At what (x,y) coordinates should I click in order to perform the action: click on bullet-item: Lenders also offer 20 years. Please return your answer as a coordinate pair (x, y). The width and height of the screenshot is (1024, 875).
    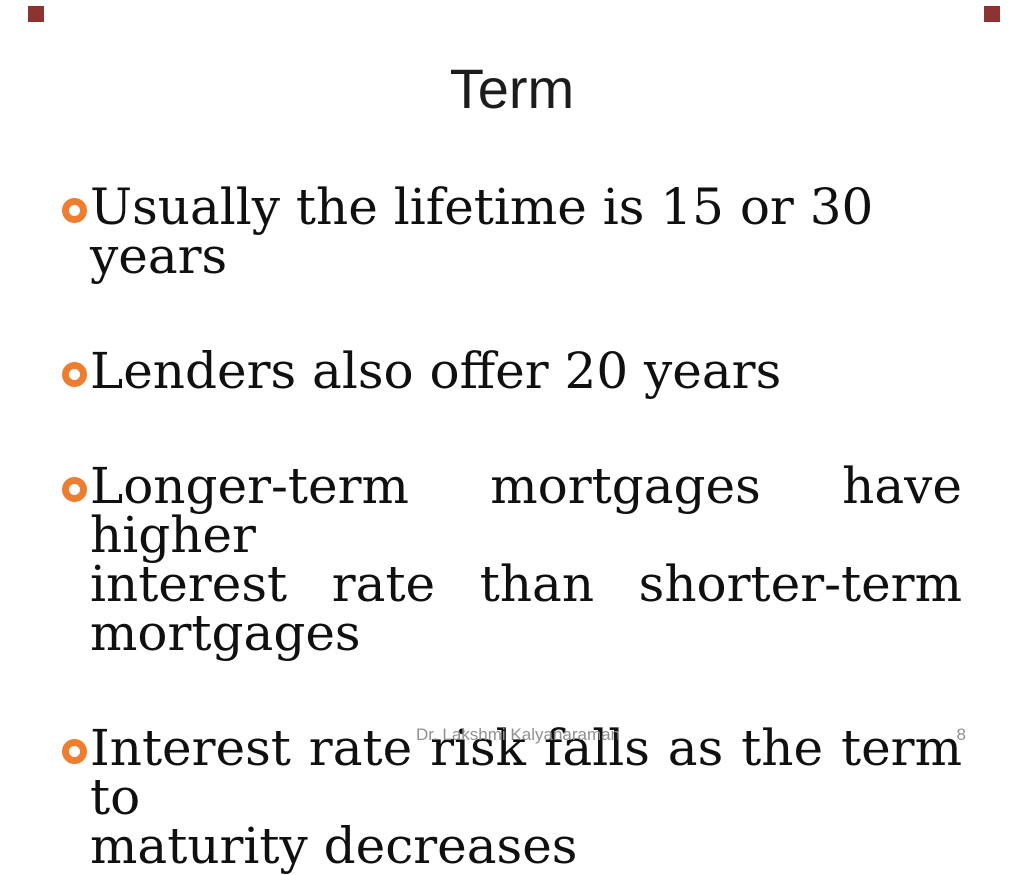
    Looking at the image, I should click on (511, 371).